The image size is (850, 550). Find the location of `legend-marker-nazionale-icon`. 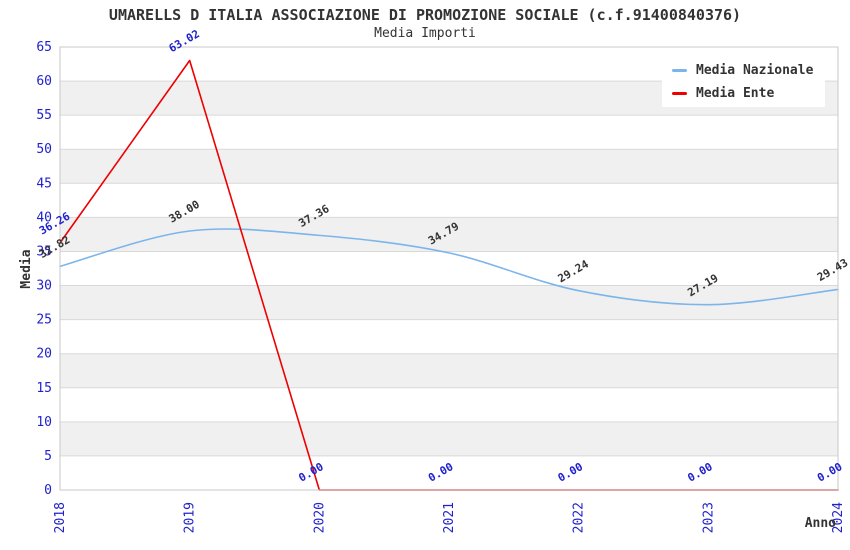

legend-marker-nazionale-icon is located at coordinates (679, 70).